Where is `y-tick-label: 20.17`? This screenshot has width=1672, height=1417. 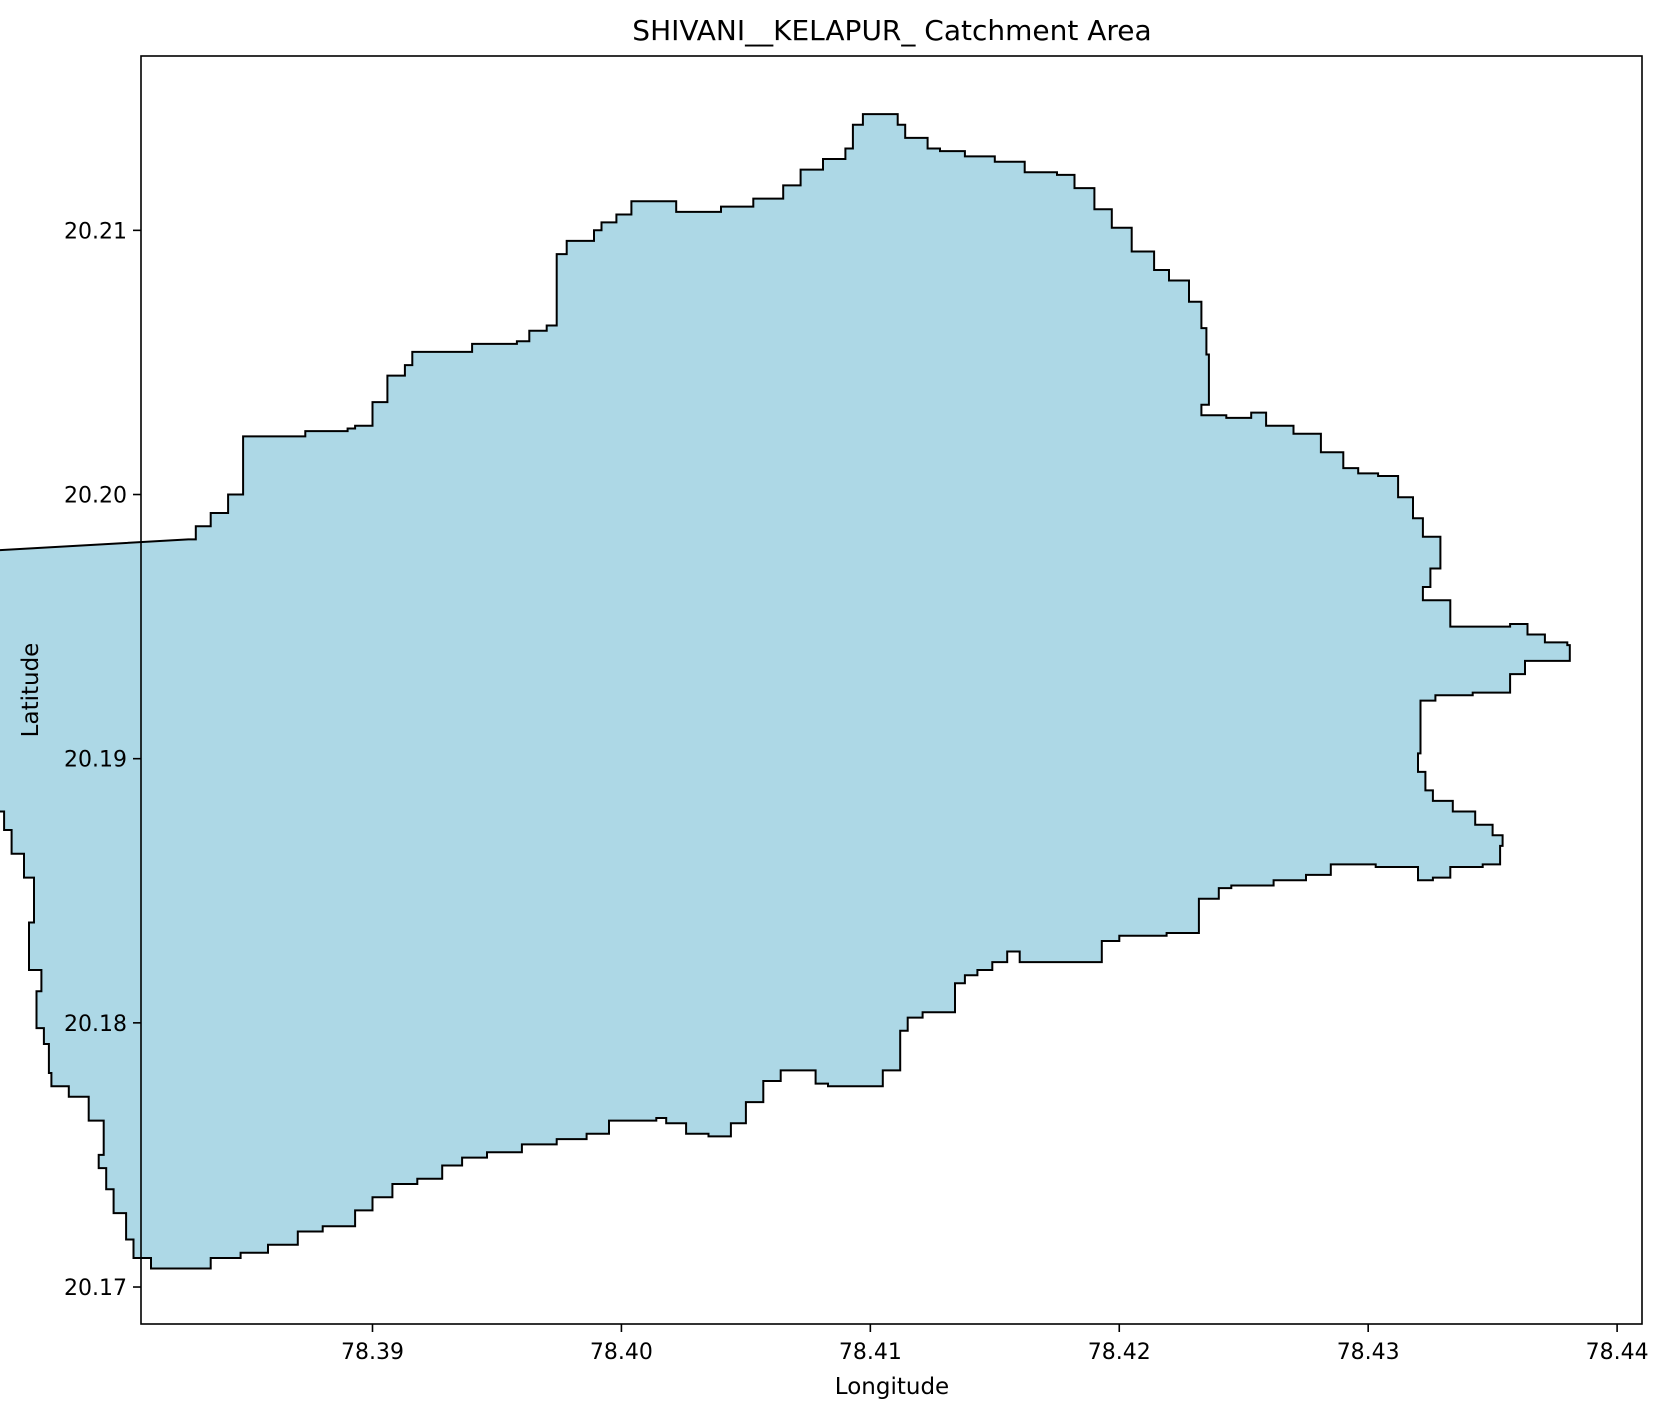 y-tick-label: 20.17 is located at coordinates (95, 1288).